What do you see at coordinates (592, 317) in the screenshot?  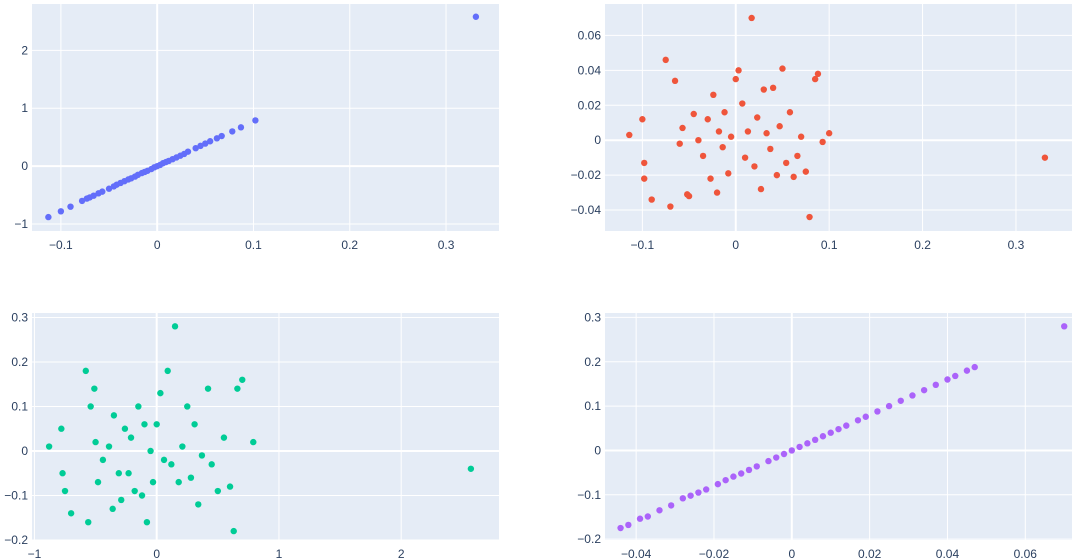 I see `y-tick-label: 0.3` at bounding box center [592, 317].